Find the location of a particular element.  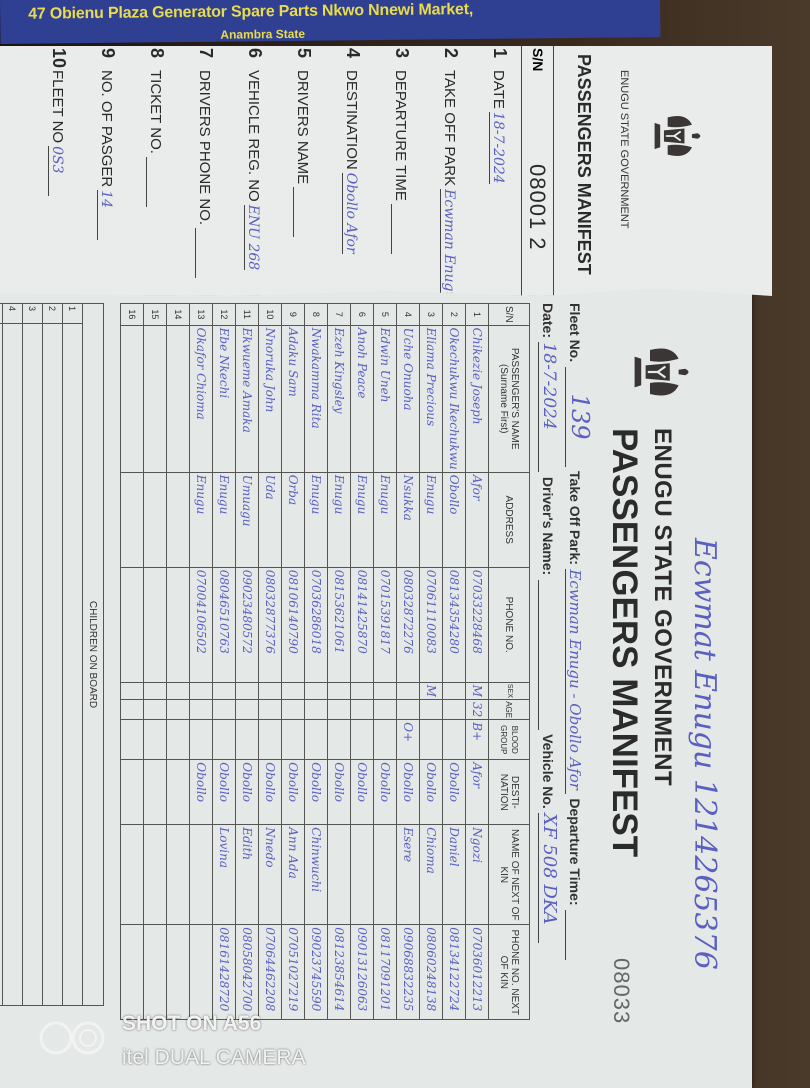

cell-value: B+ is located at coordinates (477, 732).